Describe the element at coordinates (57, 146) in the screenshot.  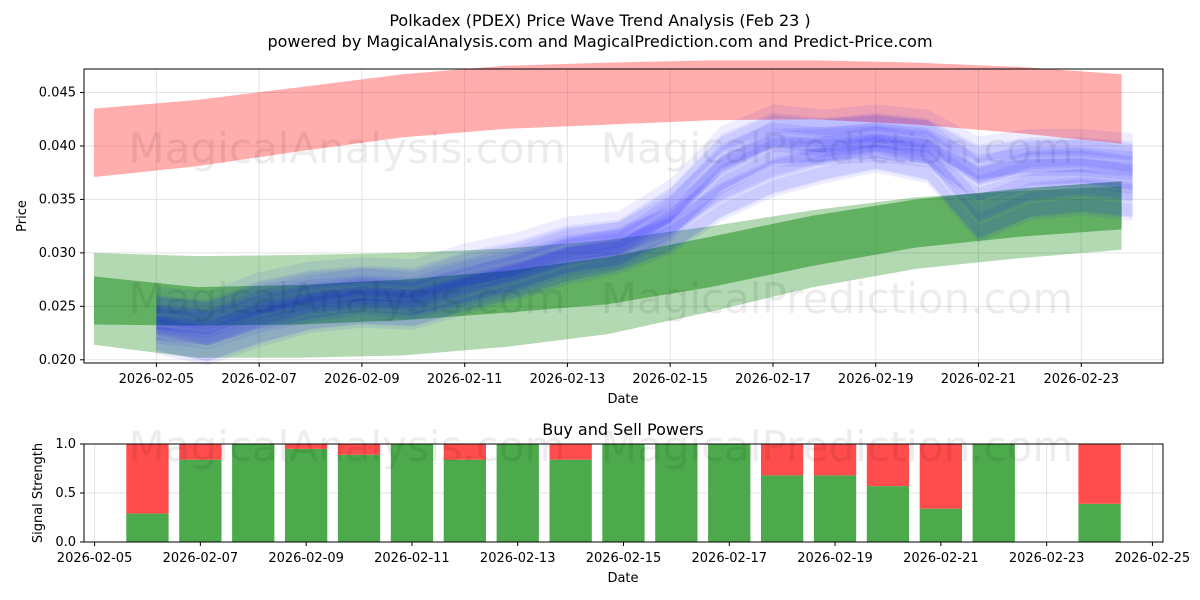
I see `price-y-tick-label: 0.040` at that location.